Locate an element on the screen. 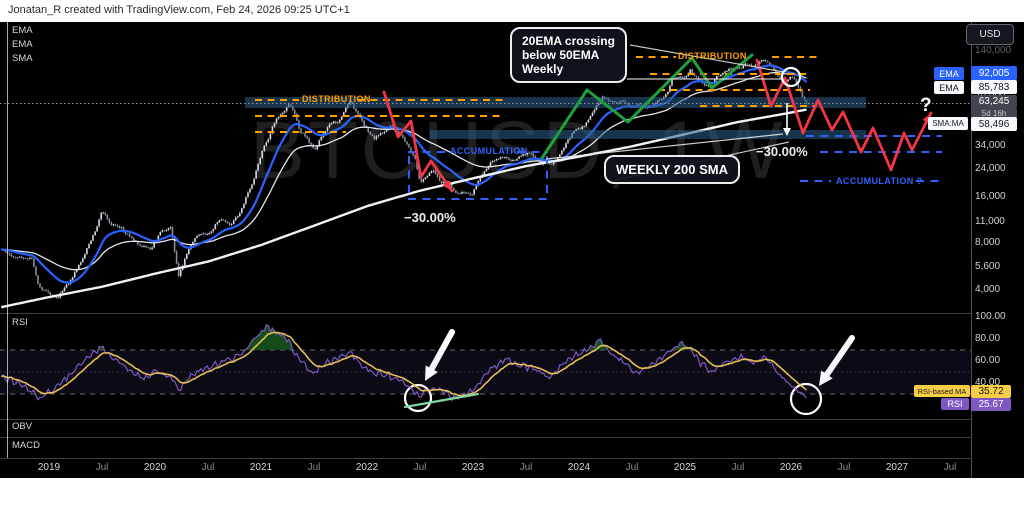  price-tick: 140,000 is located at coordinates (993, 50).